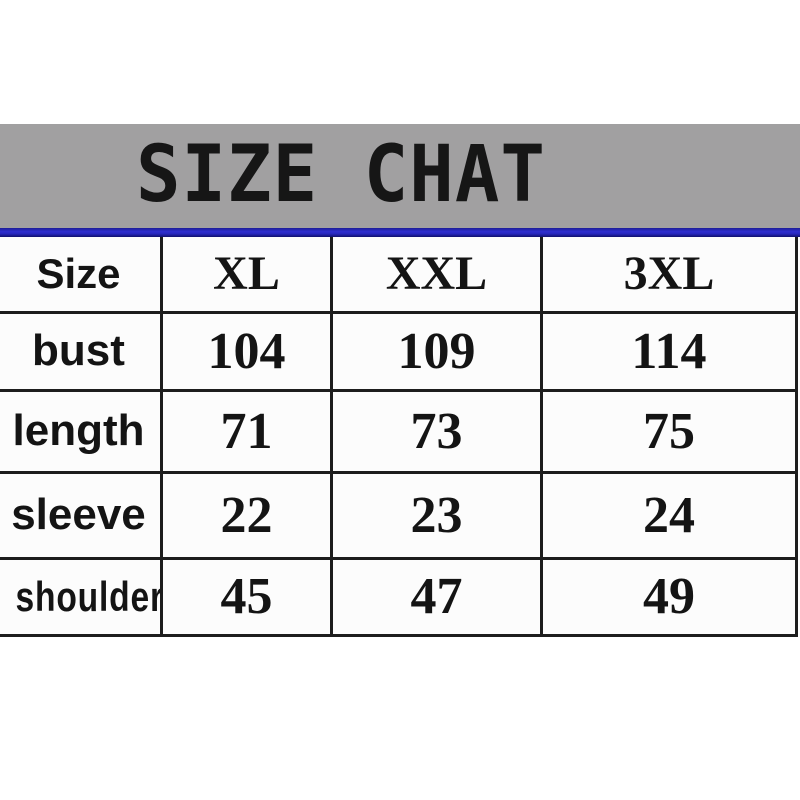 Image resolution: width=800 pixels, height=800 pixels. I want to click on table-row: shoulder 45 47 49, so click(399, 596).